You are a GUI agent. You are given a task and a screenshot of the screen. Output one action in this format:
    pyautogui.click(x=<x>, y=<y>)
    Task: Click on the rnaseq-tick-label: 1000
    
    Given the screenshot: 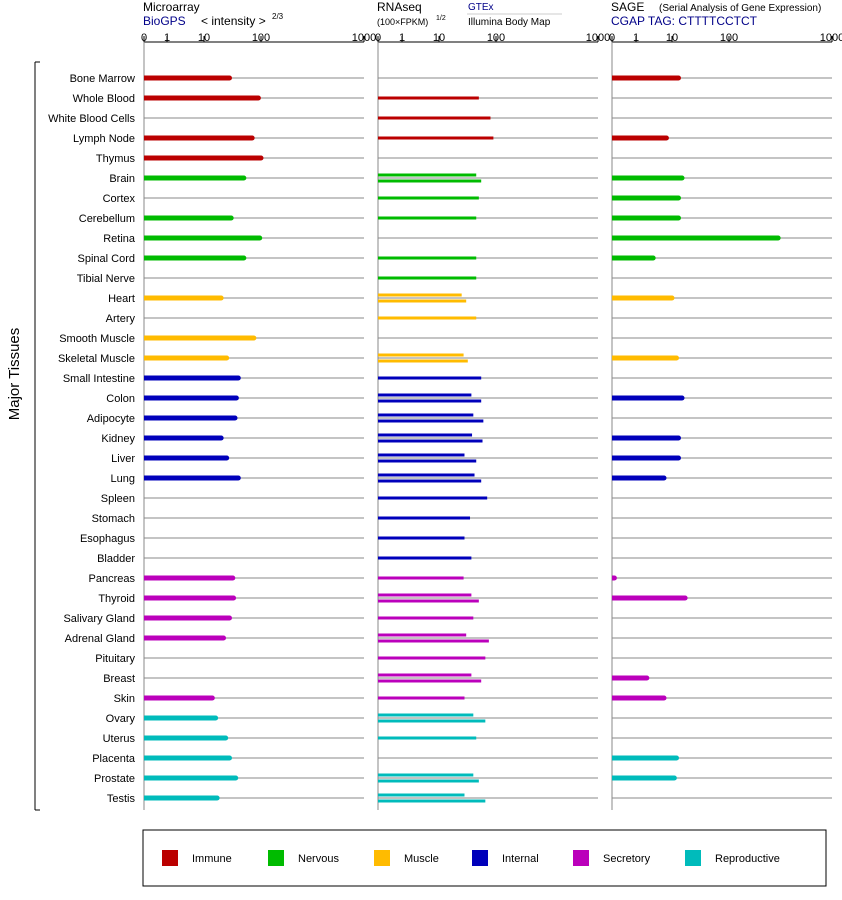 What is the action you would take?
    pyautogui.click(x=598, y=38)
    